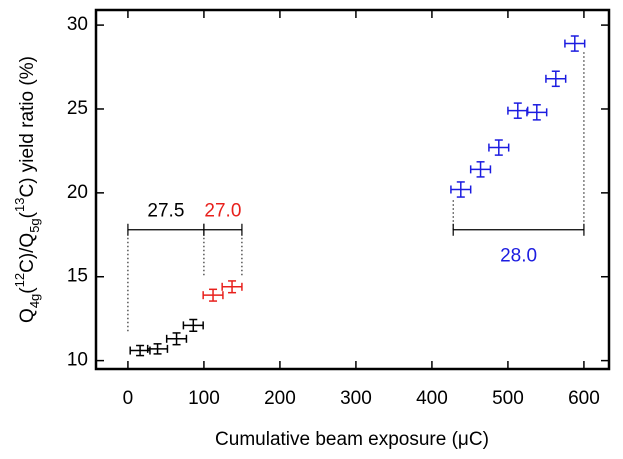  I want to click on annotation-label: 27.5, so click(165, 210).